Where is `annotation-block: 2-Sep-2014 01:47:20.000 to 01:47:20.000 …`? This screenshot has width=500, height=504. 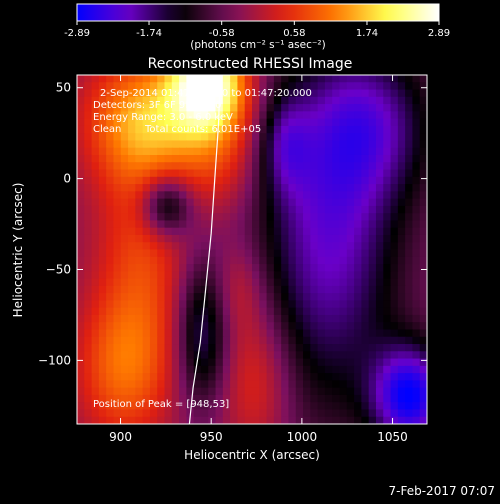 annotation-block: 2-Sep-2014 01:47:20.000 to 01:47:20.000 … is located at coordinates (202, 111).